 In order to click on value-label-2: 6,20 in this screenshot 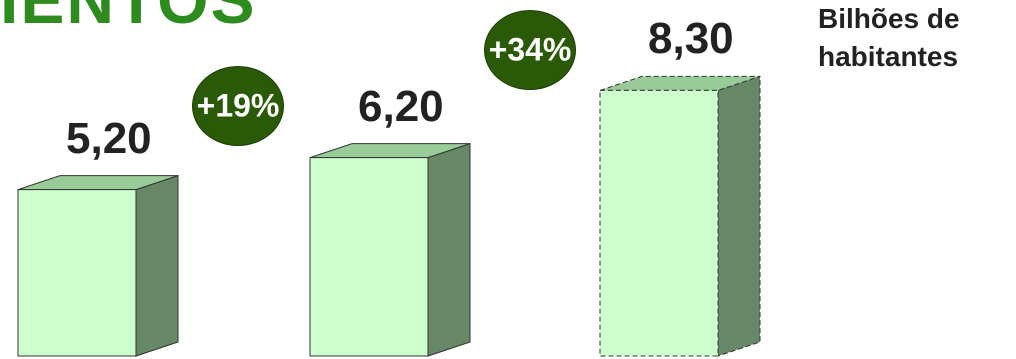, I will do `click(401, 106)`.